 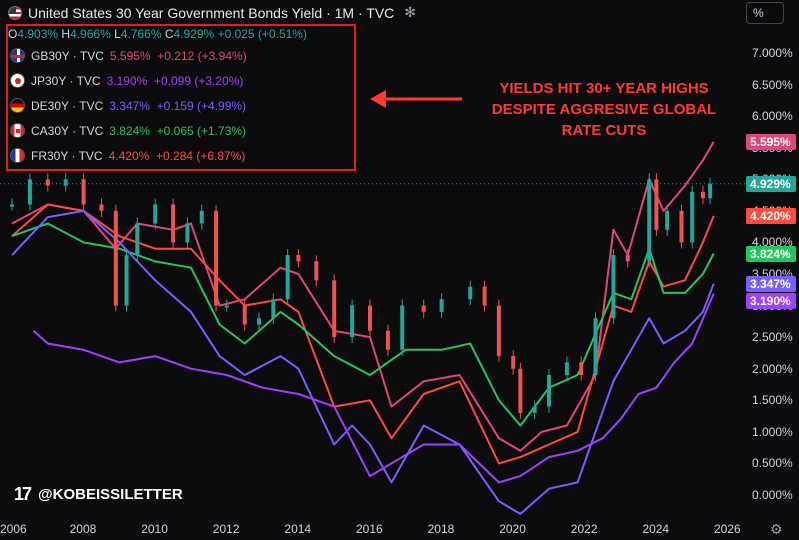 What do you see at coordinates (441, 529) in the screenshot?
I see `x-tick-label: 2018` at bounding box center [441, 529].